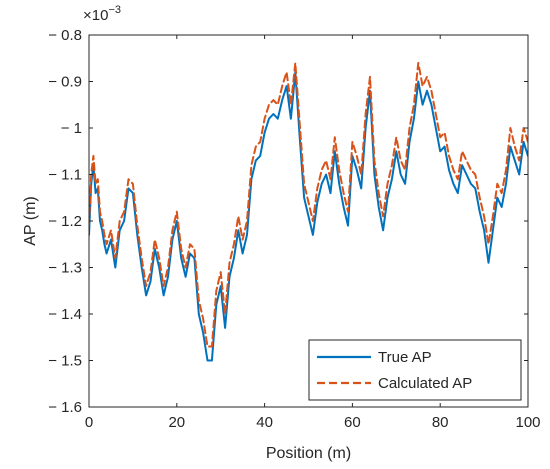 The height and width of the screenshot is (469, 550). I want to click on y-tick-label: − 0.8, so click(65, 35).